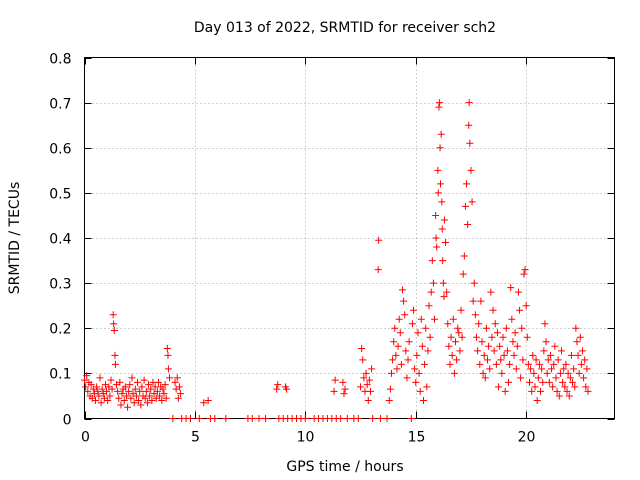 This screenshot has width=640, height=480. What do you see at coordinates (344, 467) in the screenshot?
I see `x-axis-label: GPS time / hours` at bounding box center [344, 467].